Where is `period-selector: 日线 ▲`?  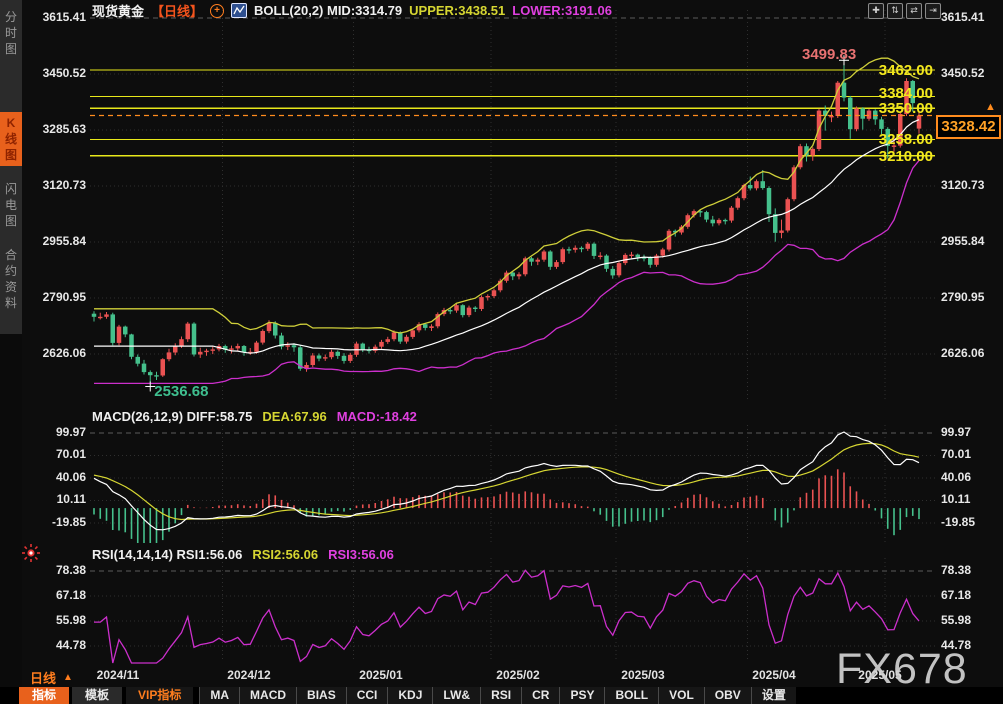 period-selector: 日线 ▲ is located at coordinates (51, 677).